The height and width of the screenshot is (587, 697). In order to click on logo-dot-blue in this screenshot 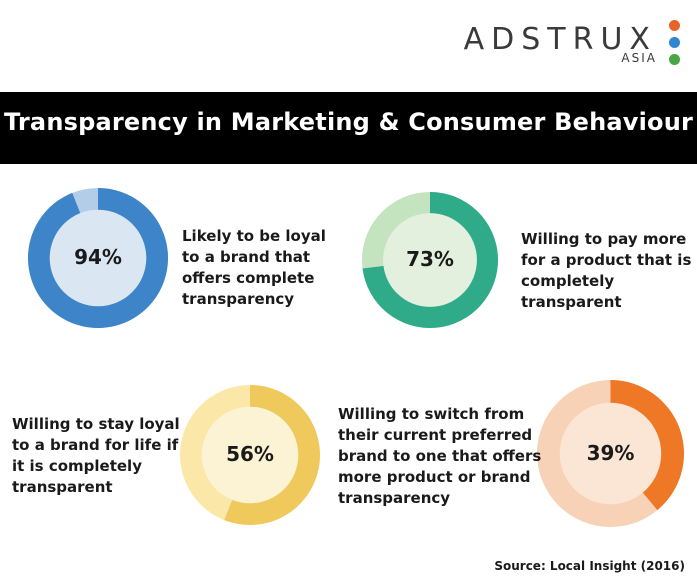, I will do `click(674, 42)`.